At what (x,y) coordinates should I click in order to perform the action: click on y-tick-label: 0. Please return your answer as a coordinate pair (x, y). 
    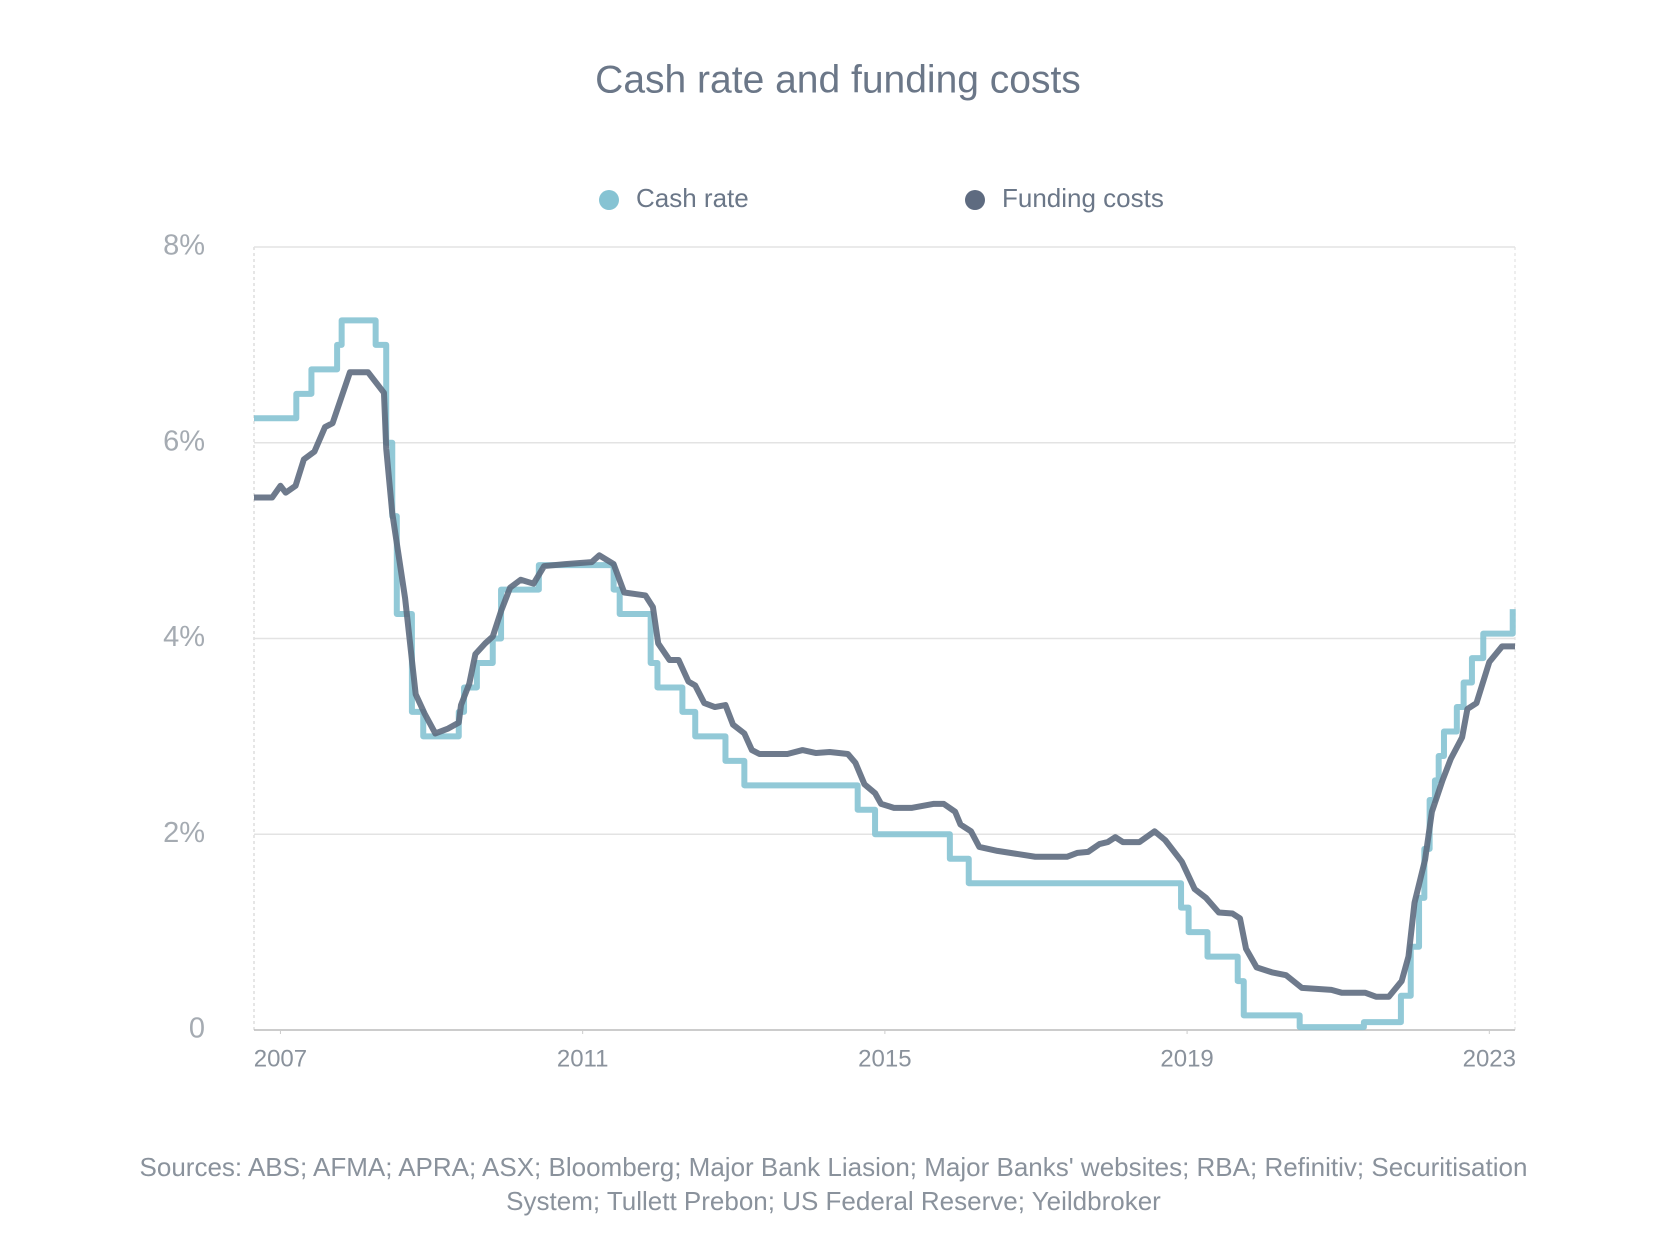
    Looking at the image, I should click on (197, 1029).